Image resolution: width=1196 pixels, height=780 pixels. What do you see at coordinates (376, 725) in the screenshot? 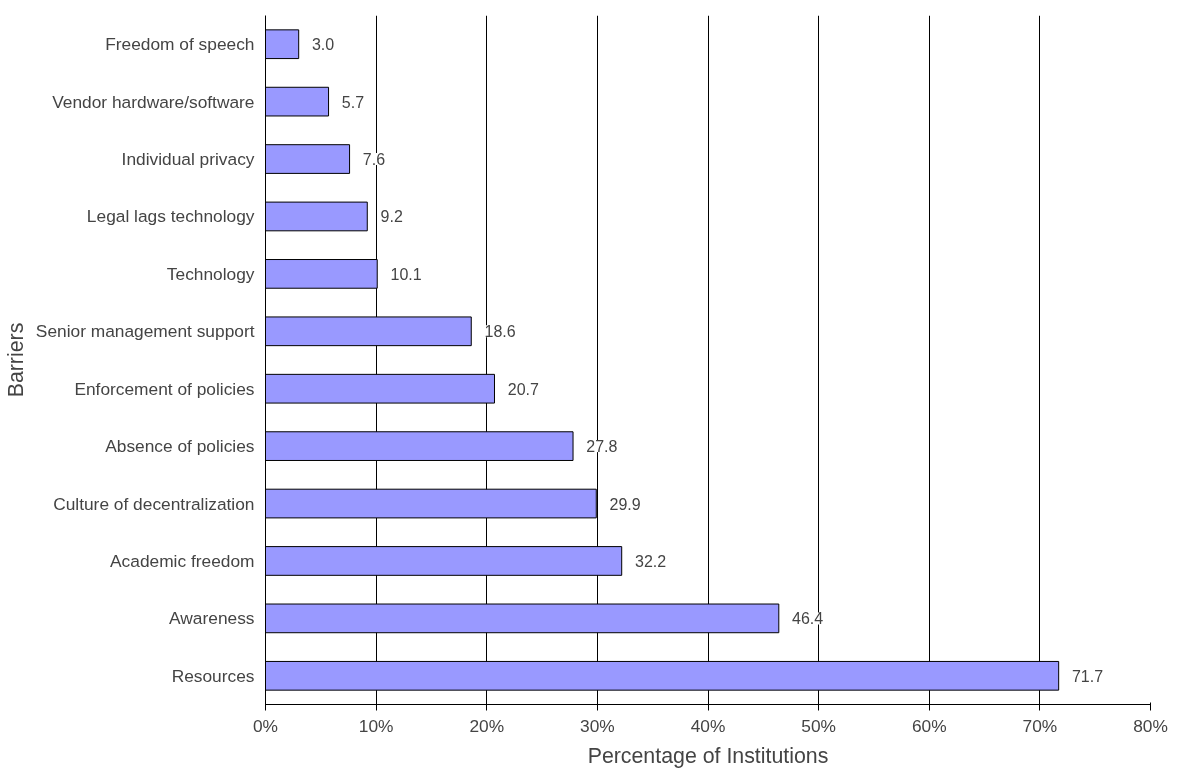
I see `x-tick-label: 10%` at bounding box center [376, 725].